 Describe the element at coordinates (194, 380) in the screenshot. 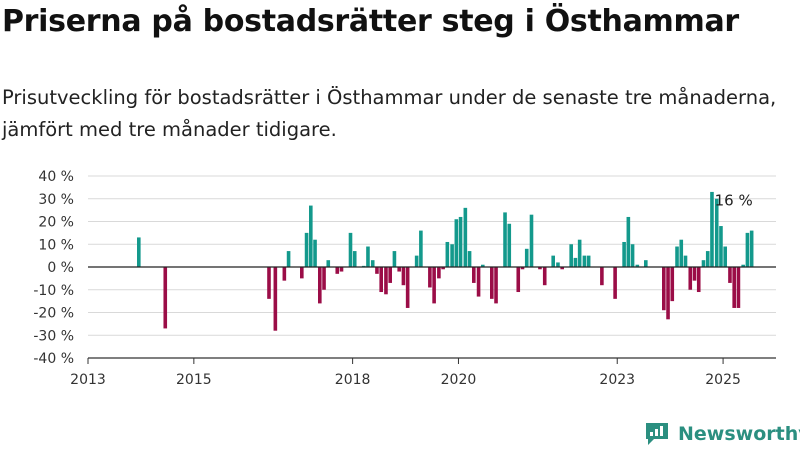

I see `x-tick-label: 2015` at that location.